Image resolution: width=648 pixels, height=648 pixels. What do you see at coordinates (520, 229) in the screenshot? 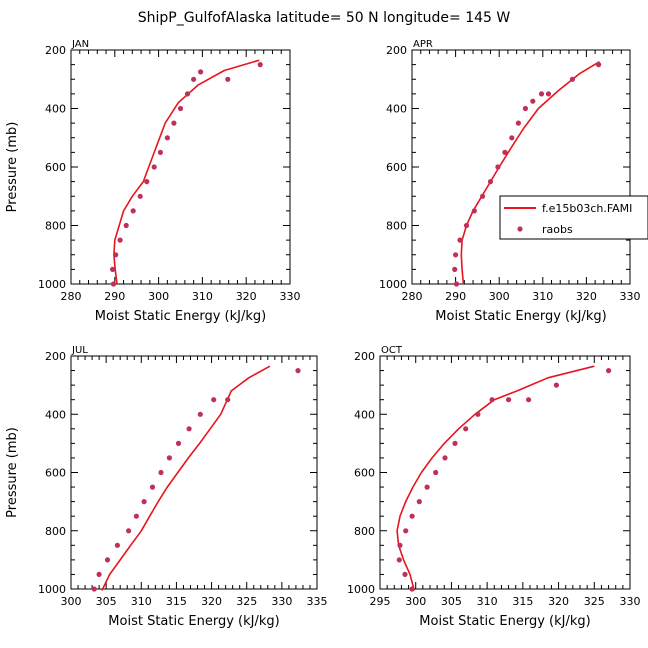
I see `legend-marker-swatch` at bounding box center [520, 229].